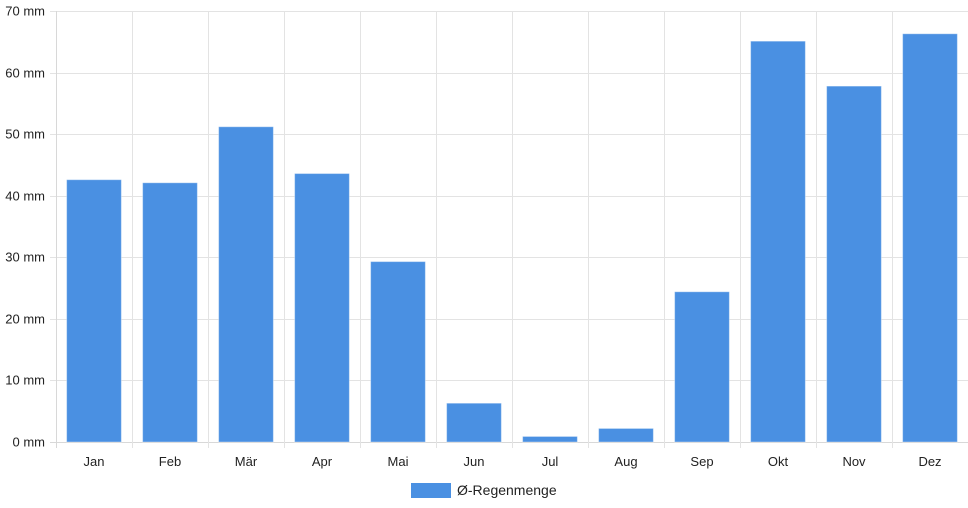  What do you see at coordinates (94, 311) in the screenshot?
I see `bar-jan` at bounding box center [94, 311].